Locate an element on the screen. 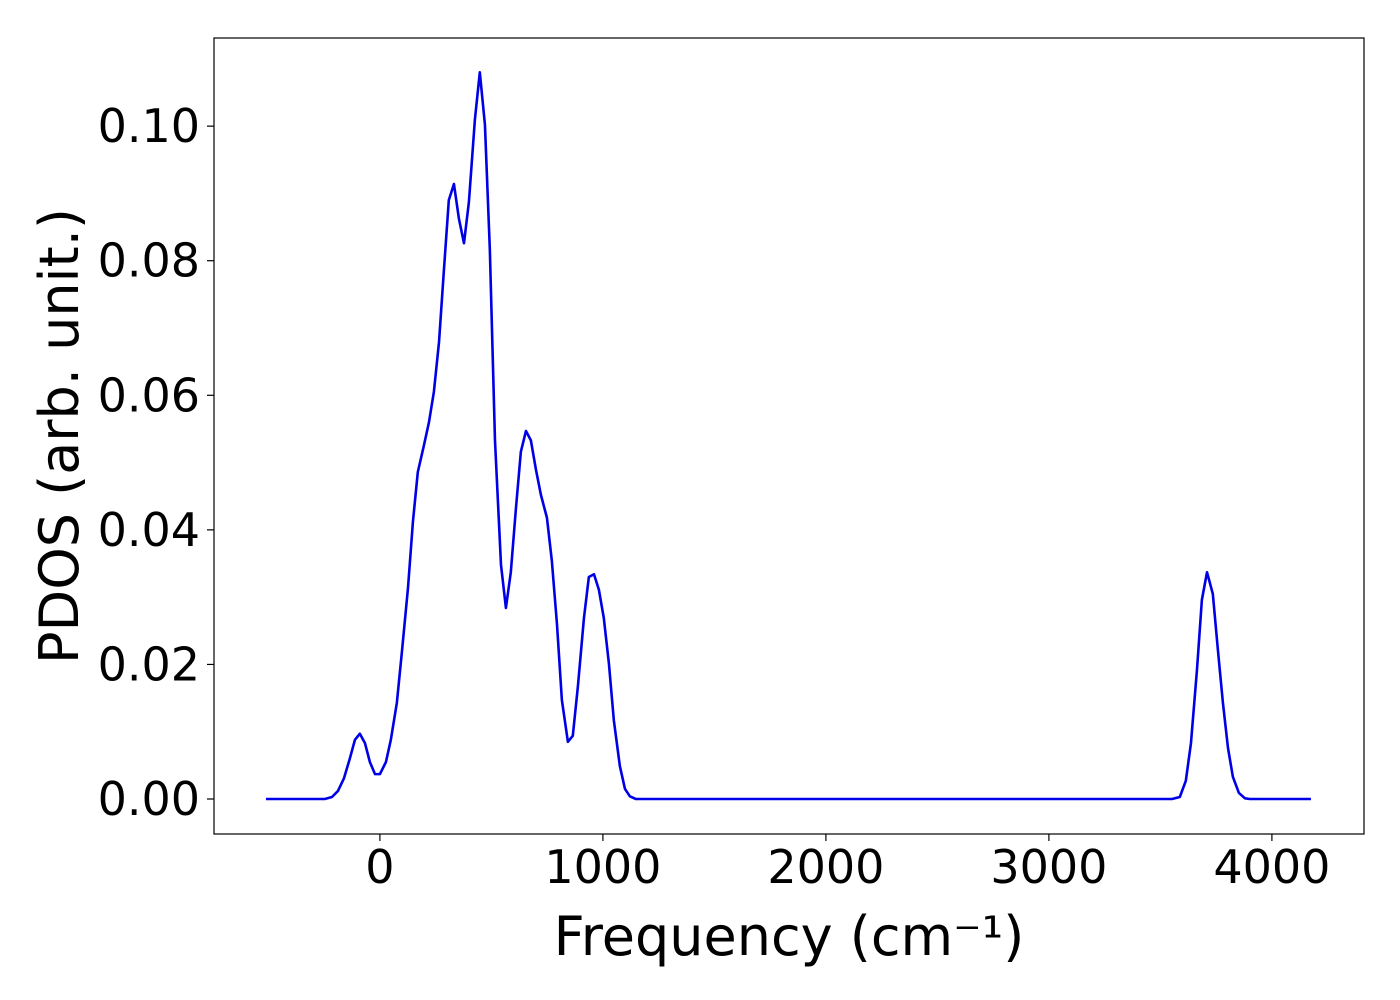 This screenshot has height=1000, width=1400. x-tick-label: 3000 is located at coordinates (1048, 867).